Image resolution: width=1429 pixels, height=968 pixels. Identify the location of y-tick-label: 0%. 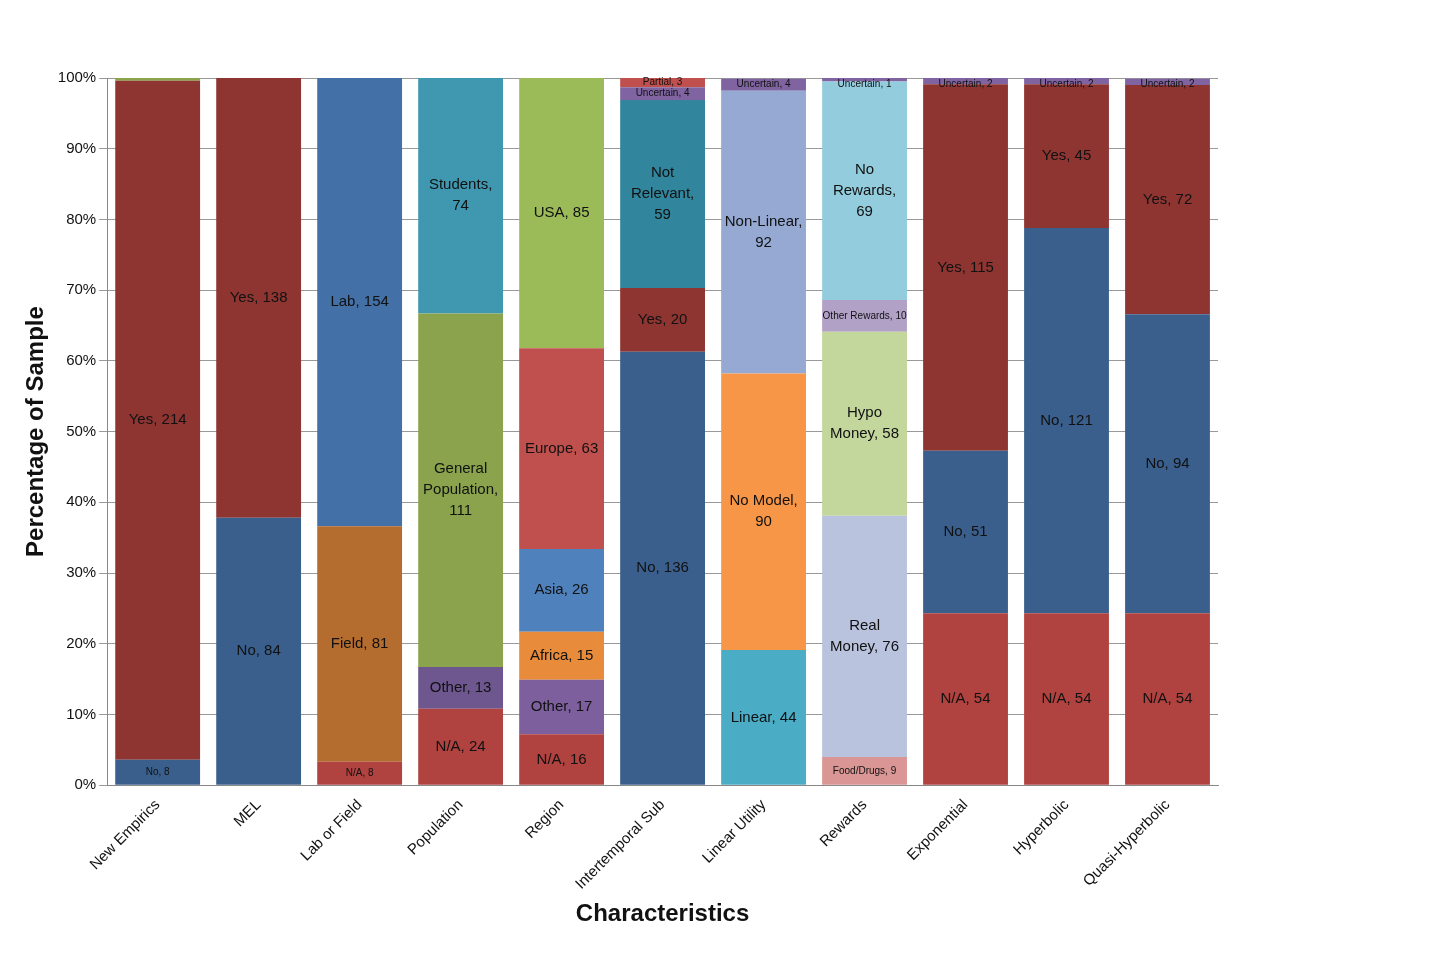
(85, 784).